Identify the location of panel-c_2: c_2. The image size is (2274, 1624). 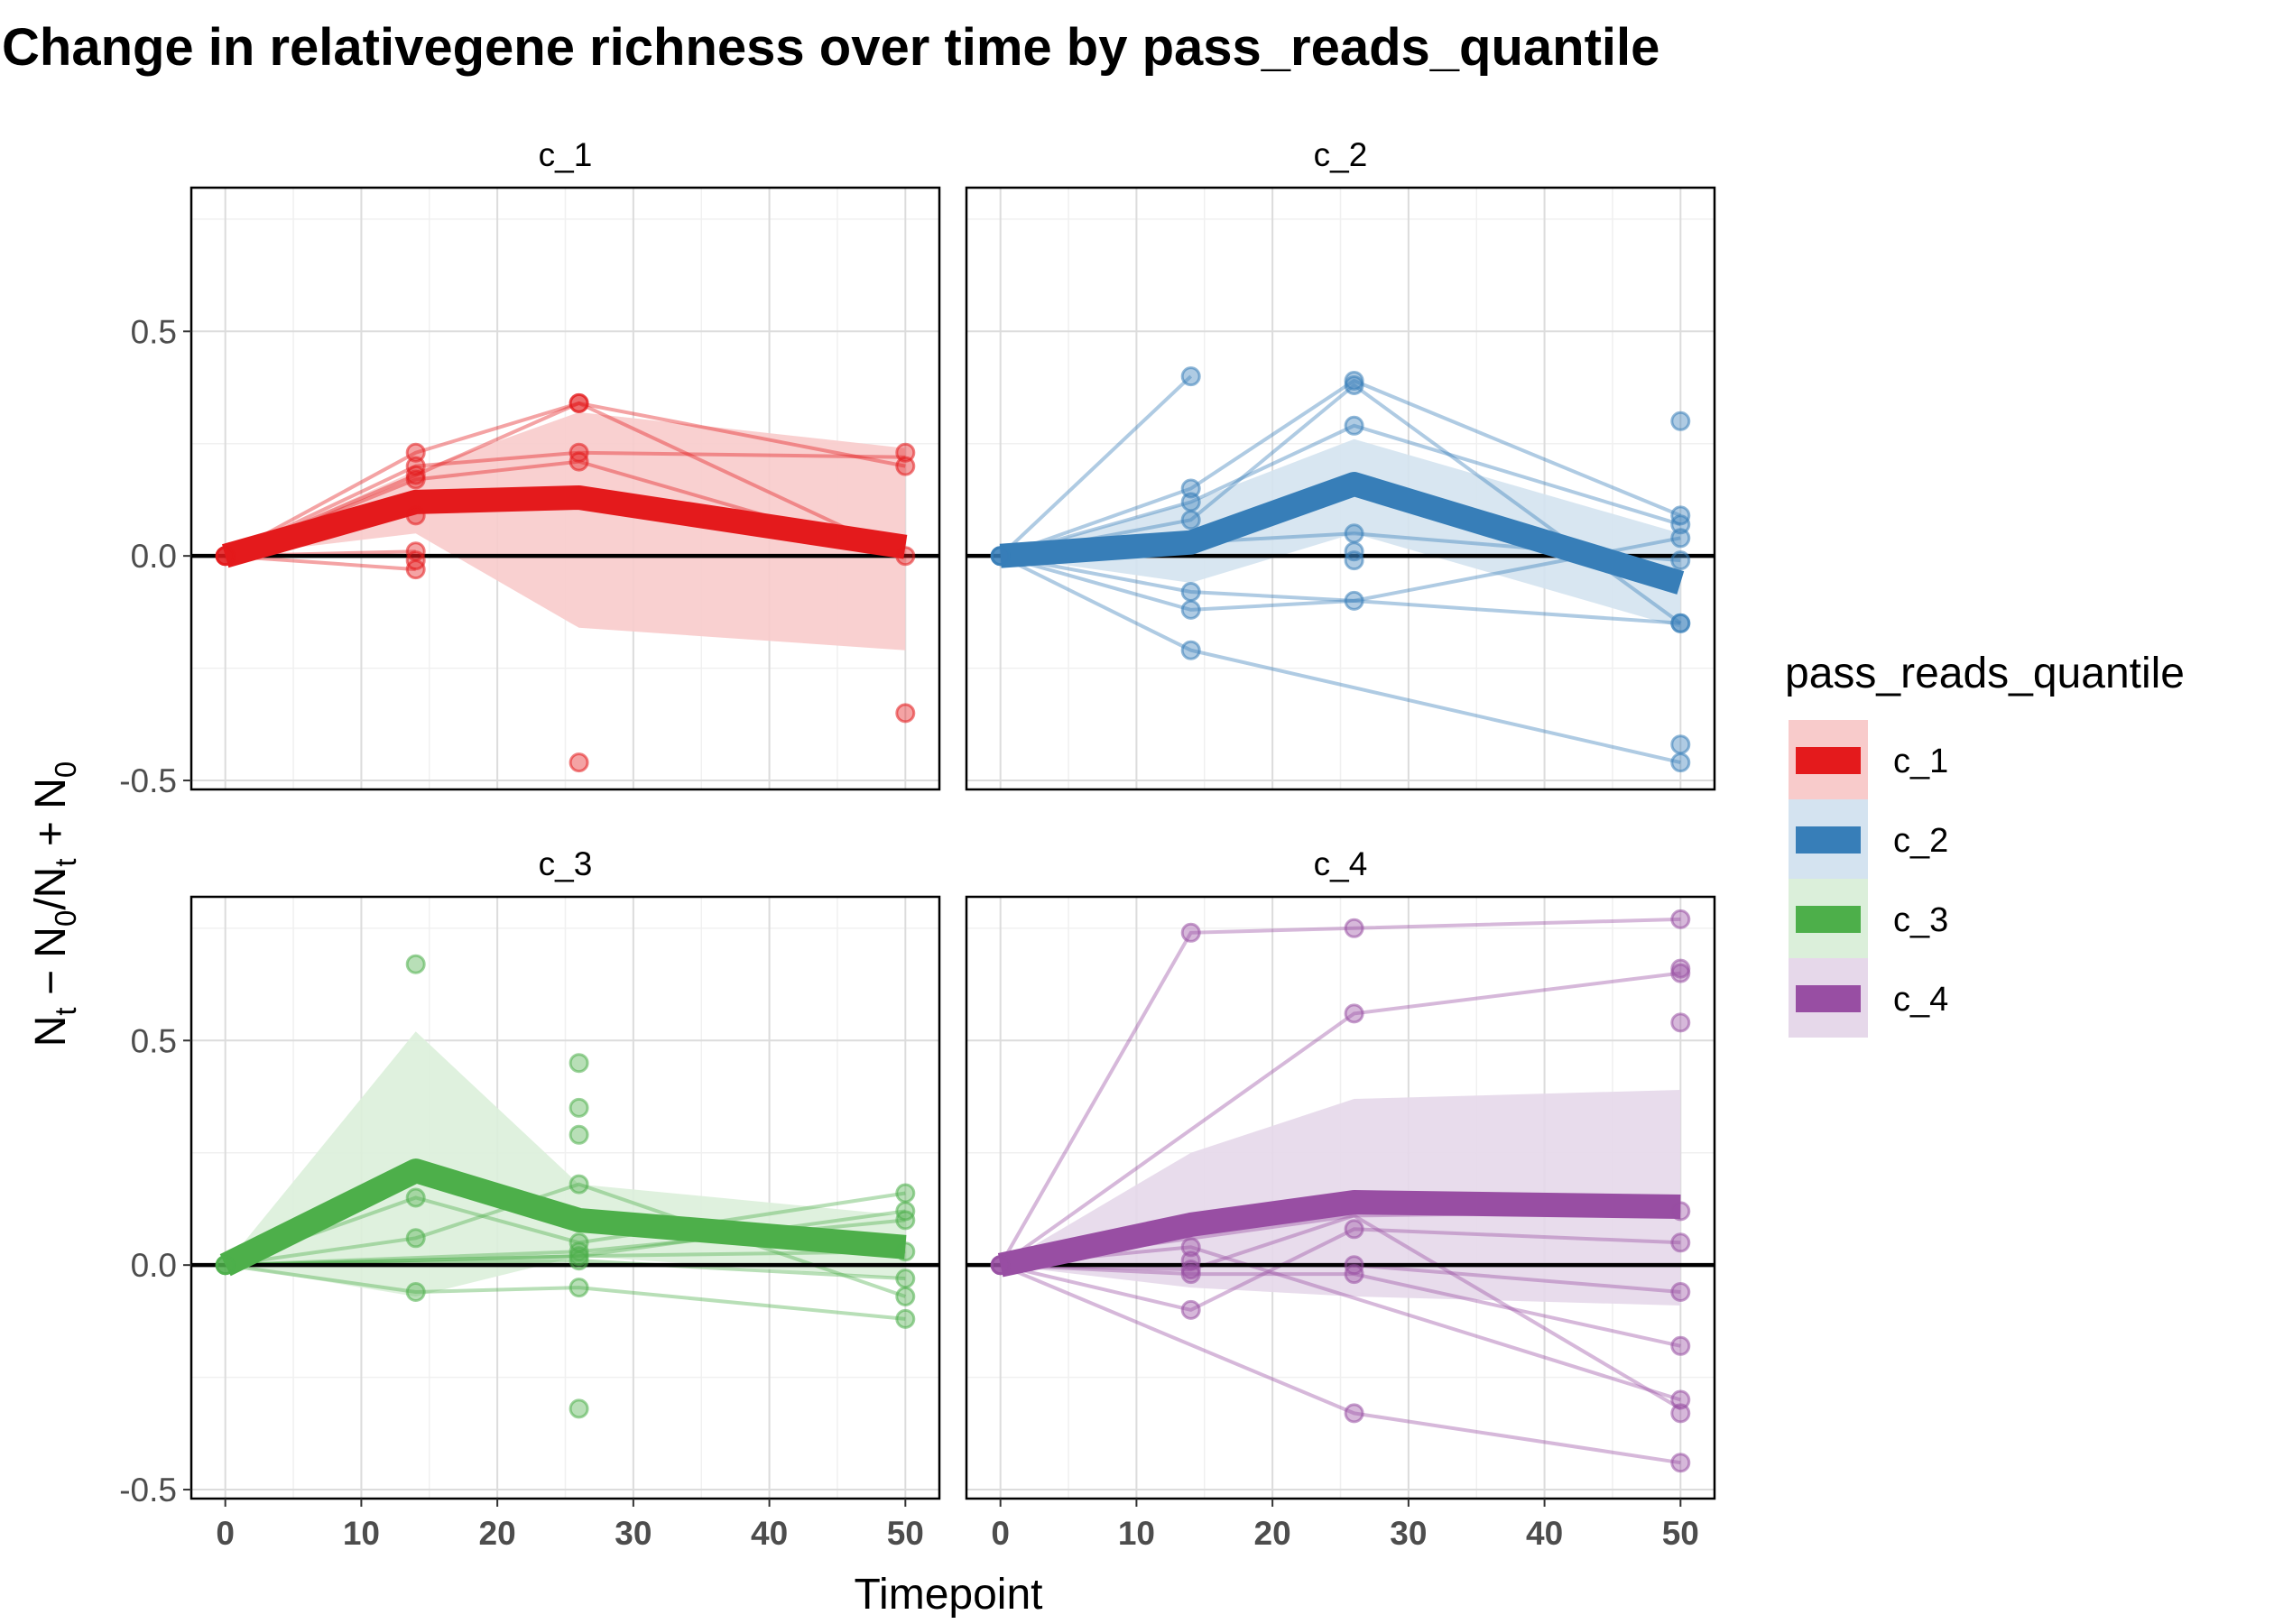
(1340, 464).